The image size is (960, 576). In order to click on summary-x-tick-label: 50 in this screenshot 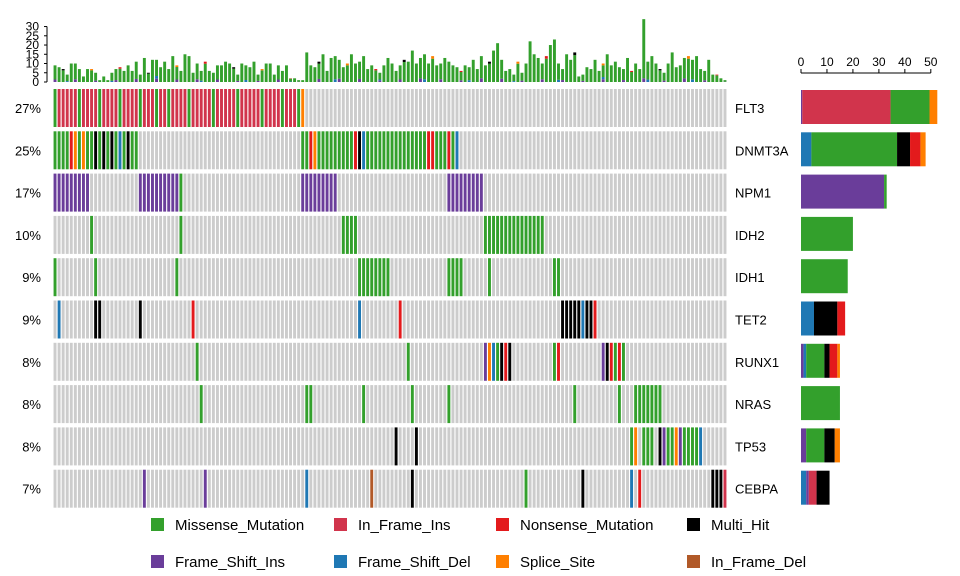, I will do `click(931, 62)`.